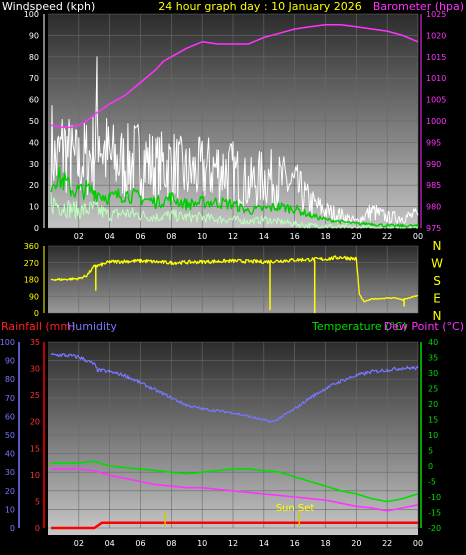 This screenshot has width=466, height=555. I want to click on wind-tick-label: 60, so click(34, 100).